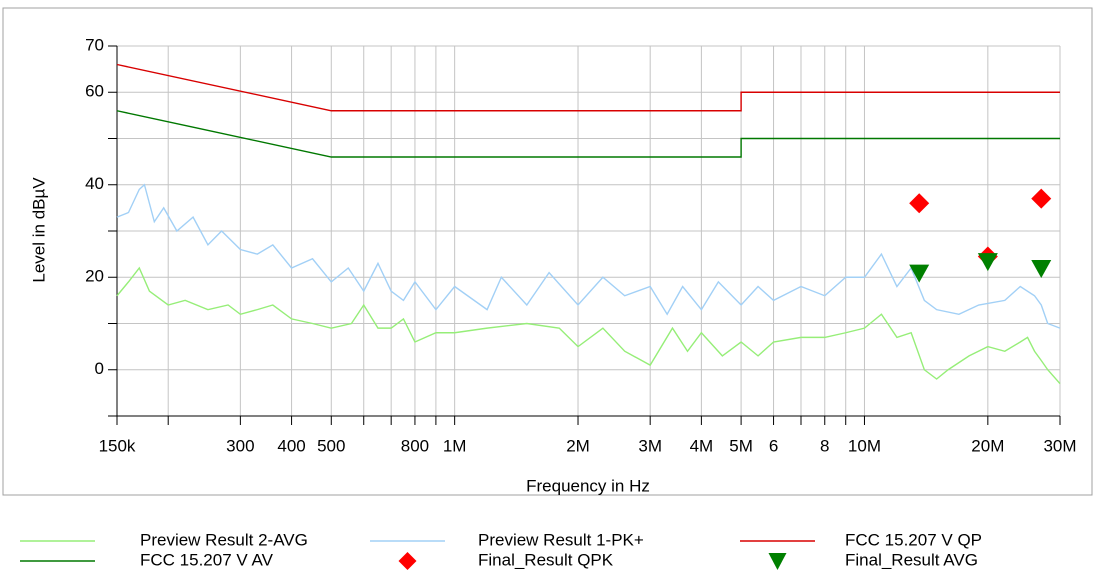  I want to click on y-axis-label: Level in dBµV, so click(38, 230).